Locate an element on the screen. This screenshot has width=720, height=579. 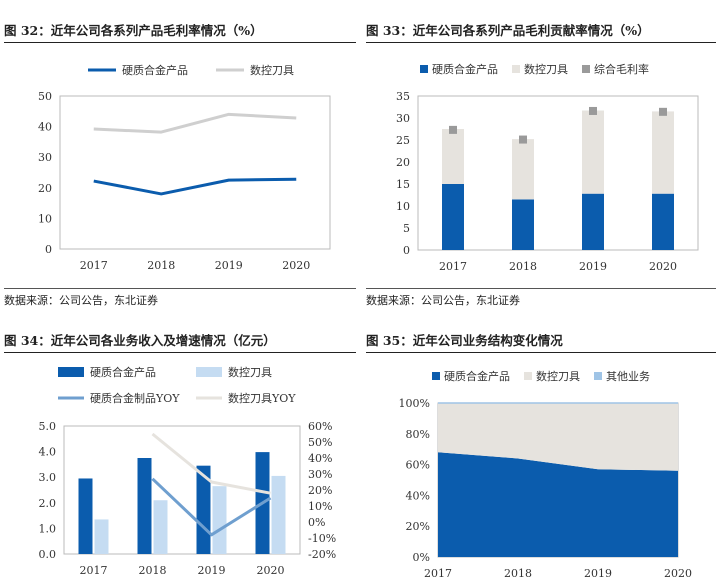
fig34-y2tick-label: 10% is located at coordinates (320, 506).